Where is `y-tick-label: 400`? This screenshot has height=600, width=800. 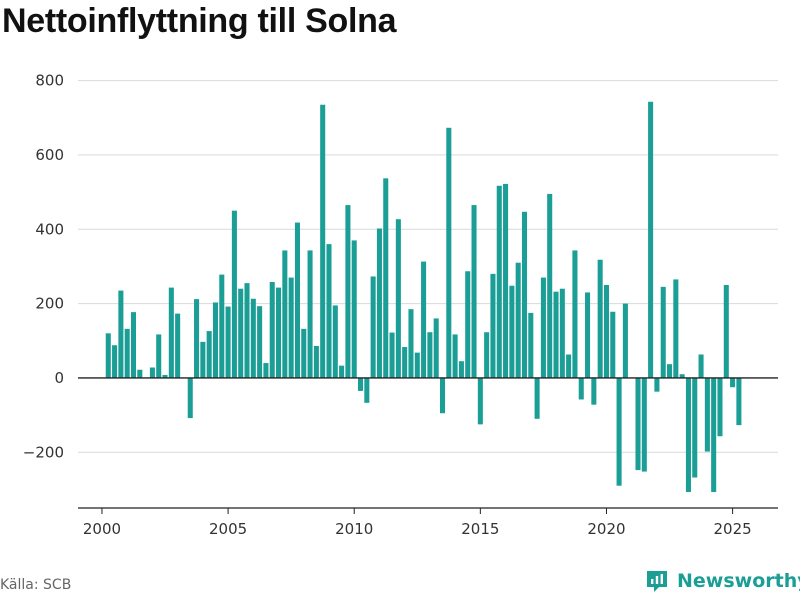 y-tick-label: 400 is located at coordinates (49, 229).